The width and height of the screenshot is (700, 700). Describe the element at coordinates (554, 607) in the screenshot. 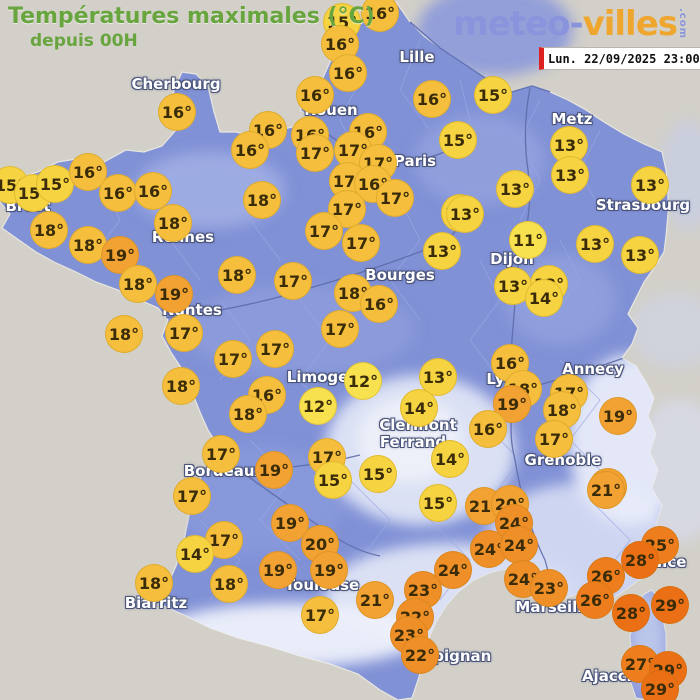

I see `city-label: Marseille` at that location.